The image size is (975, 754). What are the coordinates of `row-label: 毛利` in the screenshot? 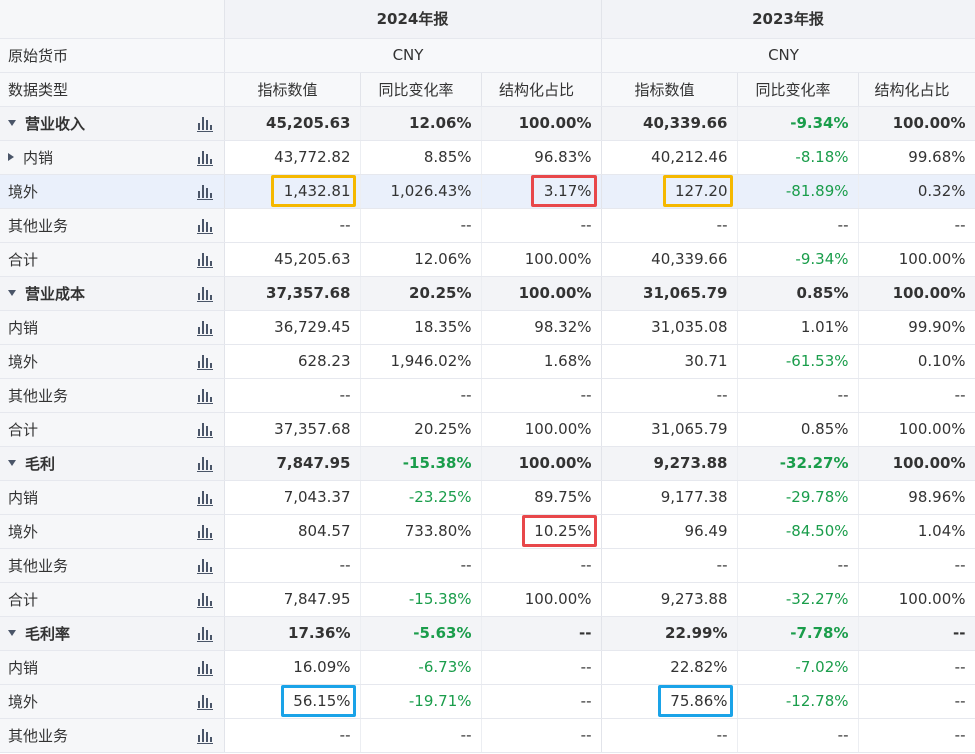 It's located at (40, 463).